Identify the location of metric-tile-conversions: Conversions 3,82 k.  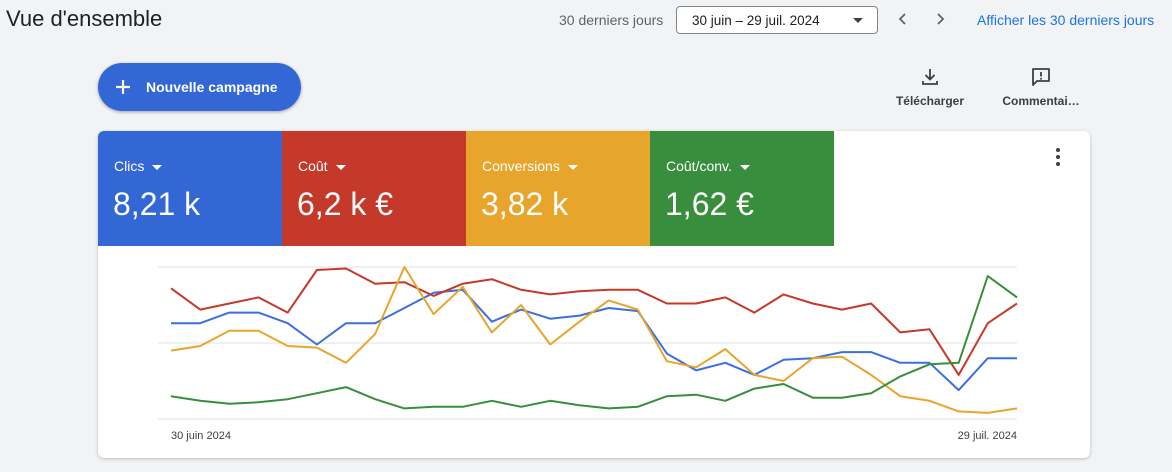
(558, 188).